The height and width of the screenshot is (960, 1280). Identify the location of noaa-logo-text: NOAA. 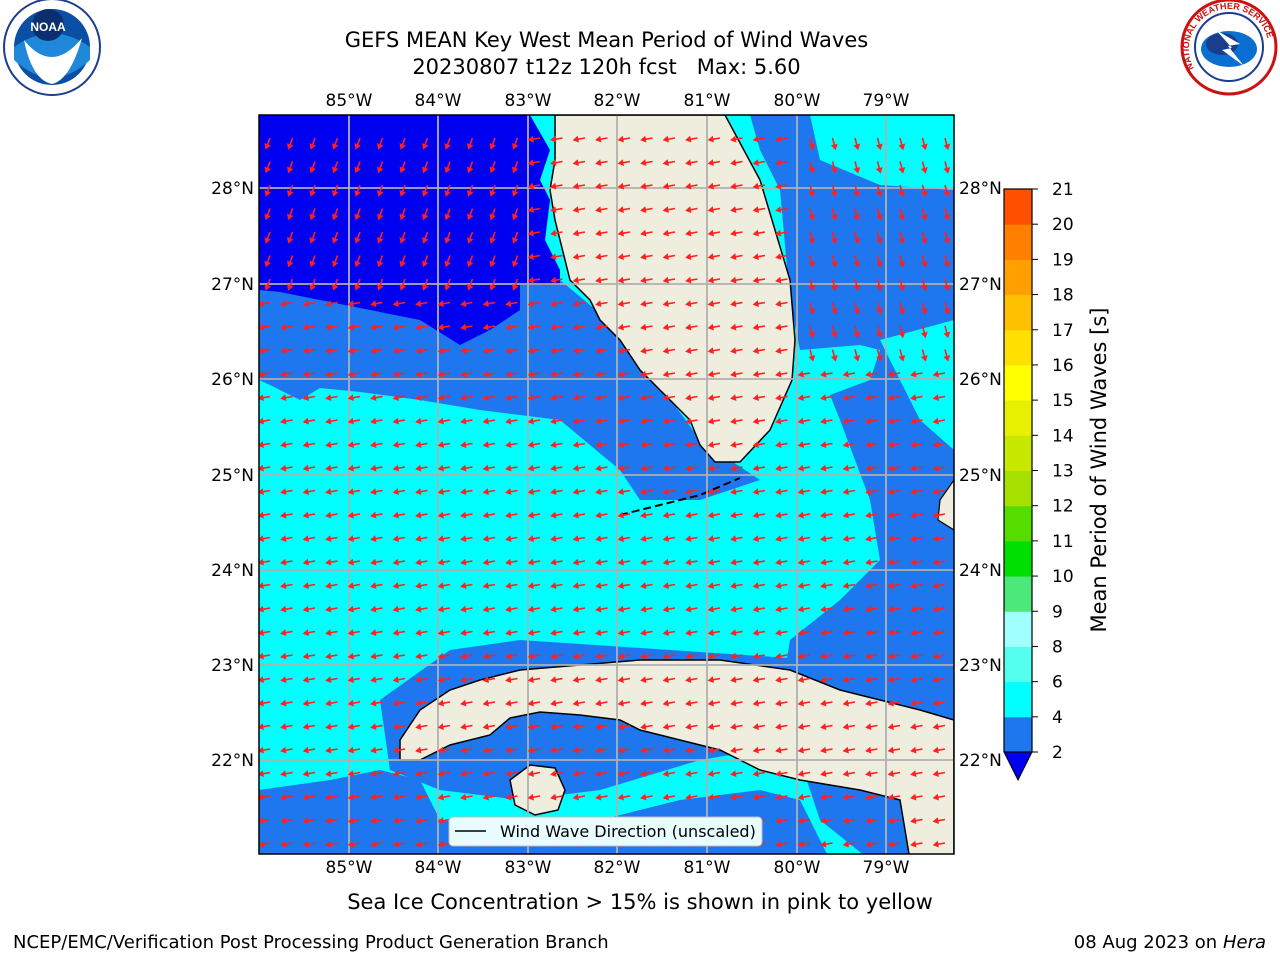
(48, 27).